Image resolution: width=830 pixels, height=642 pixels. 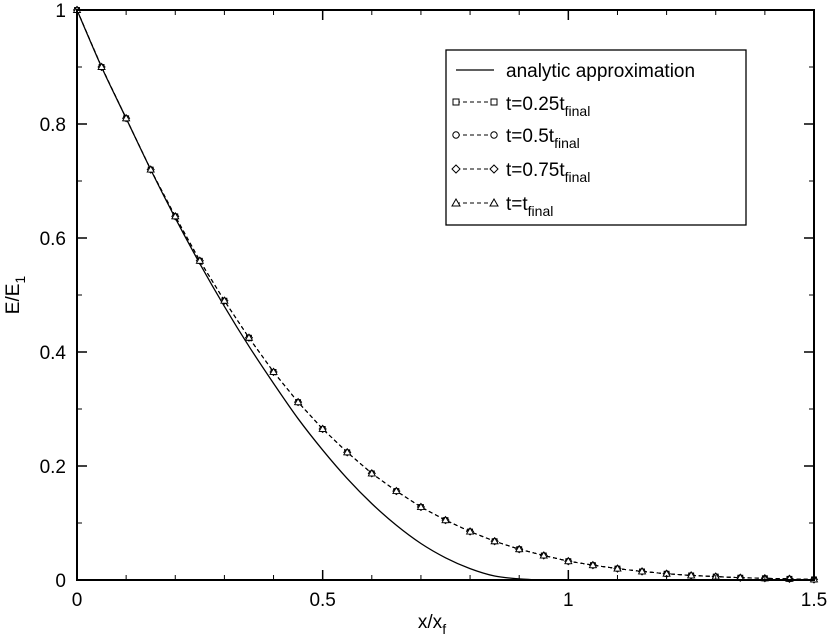 I want to click on legend-label-t025-sub: final, so click(x=578, y=111).